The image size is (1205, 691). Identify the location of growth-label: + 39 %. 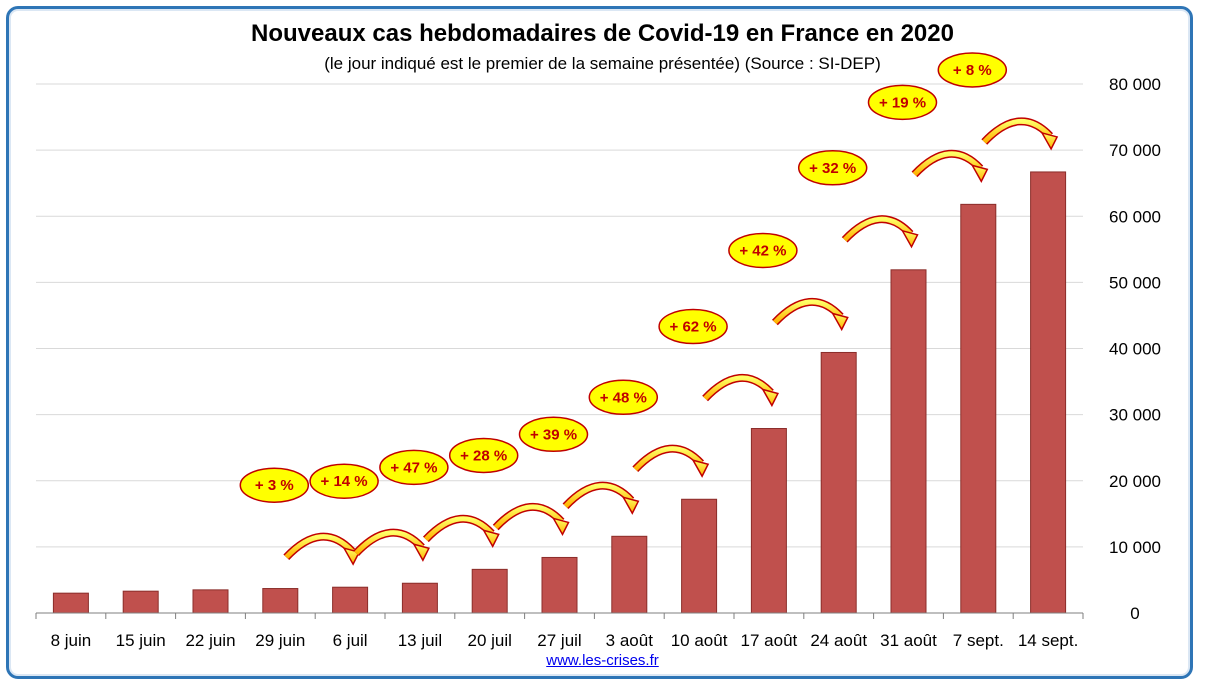
(553, 434).